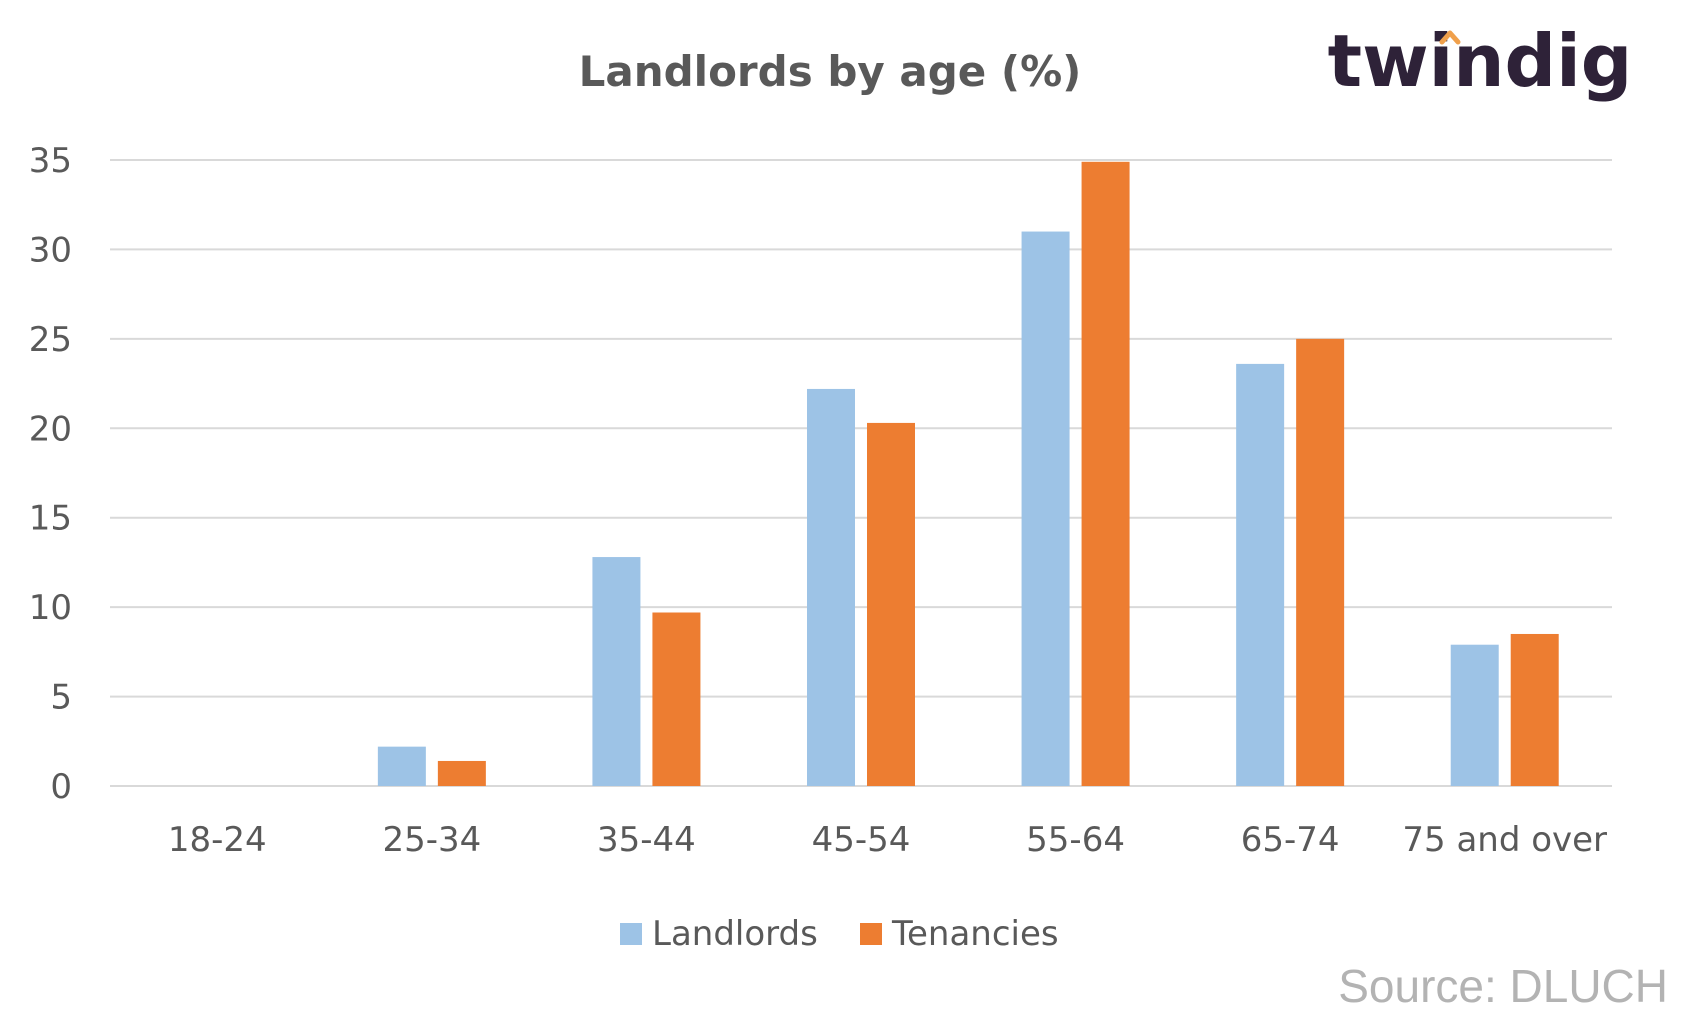  Describe the element at coordinates (50, 429) in the screenshot. I see `y-tick-label: 20` at that location.